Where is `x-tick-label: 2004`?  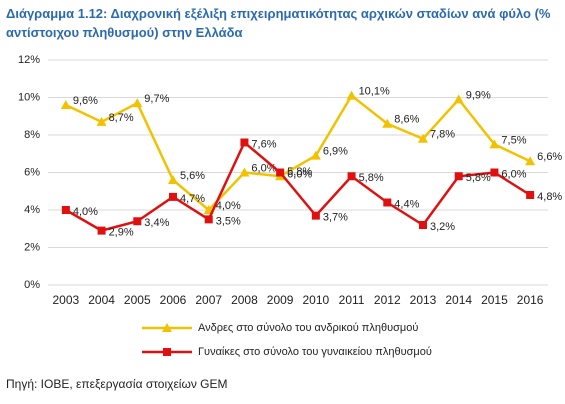 x-tick-label: 2004 is located at coordinates (101, 300).